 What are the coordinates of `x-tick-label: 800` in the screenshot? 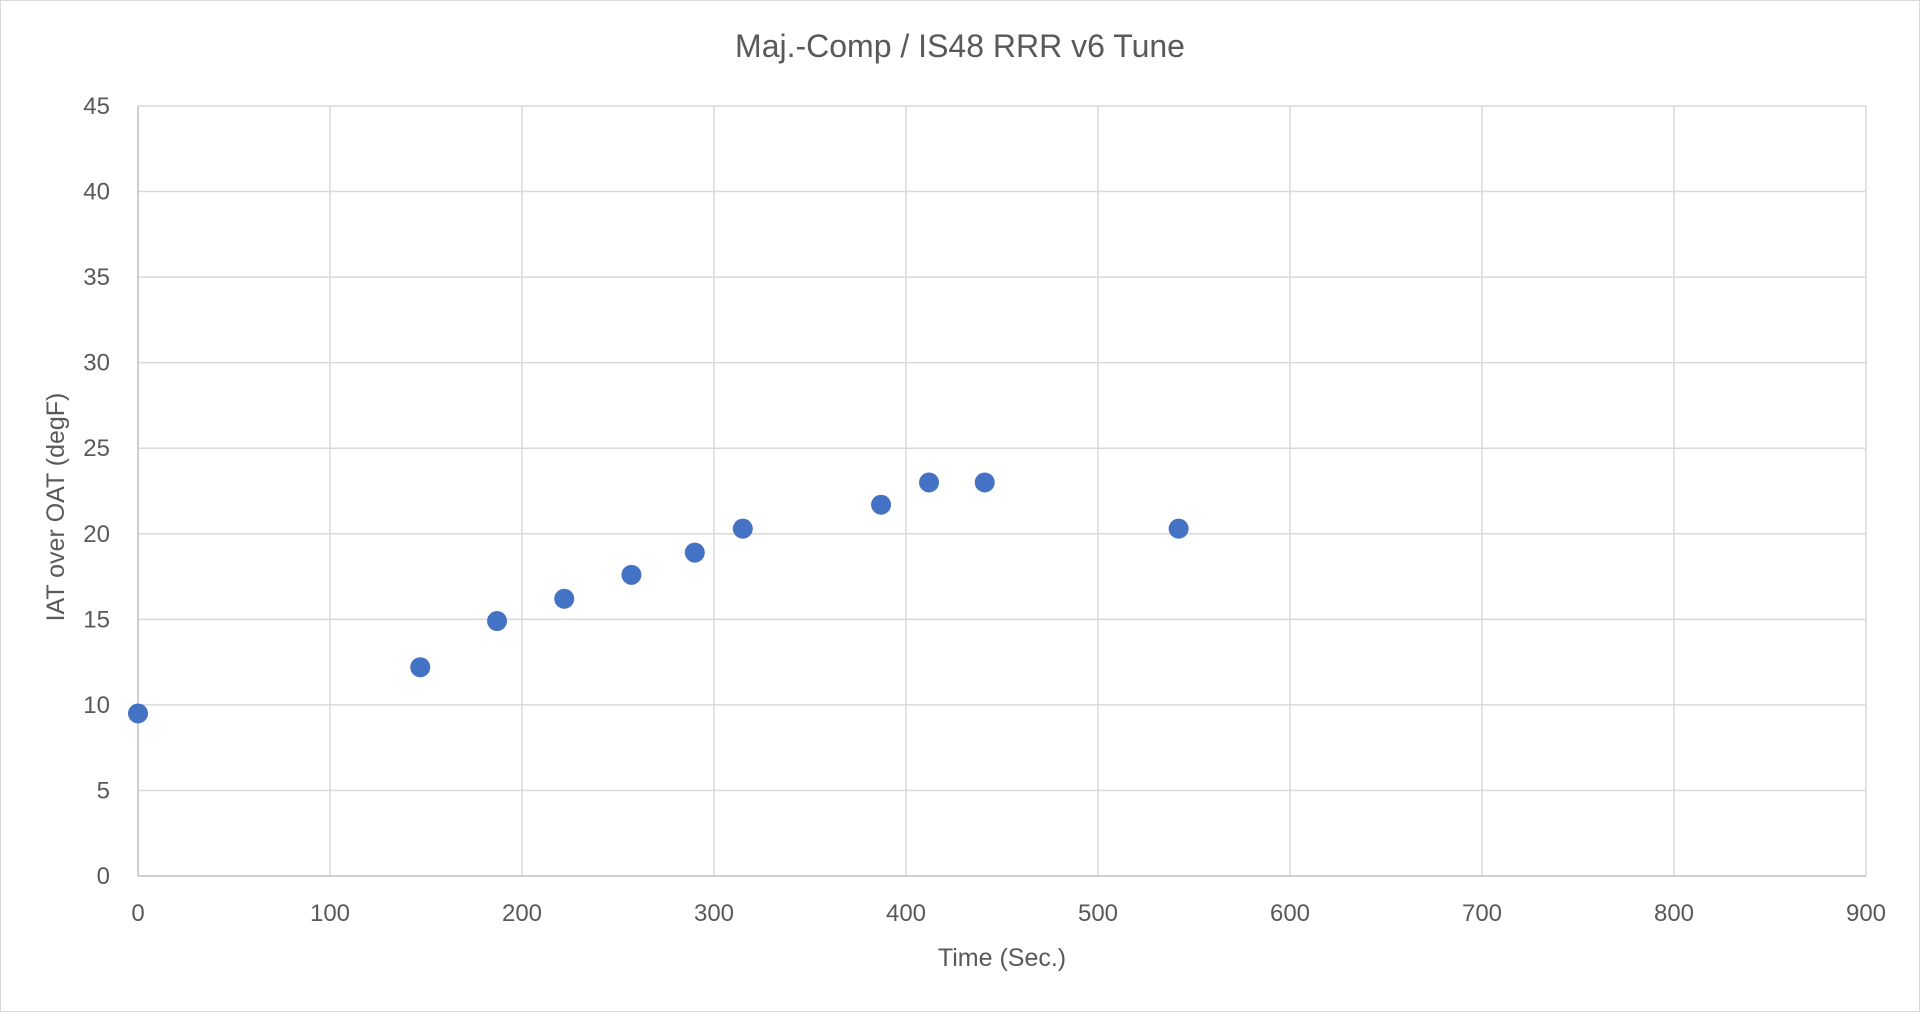 It's located at (1674, 913).